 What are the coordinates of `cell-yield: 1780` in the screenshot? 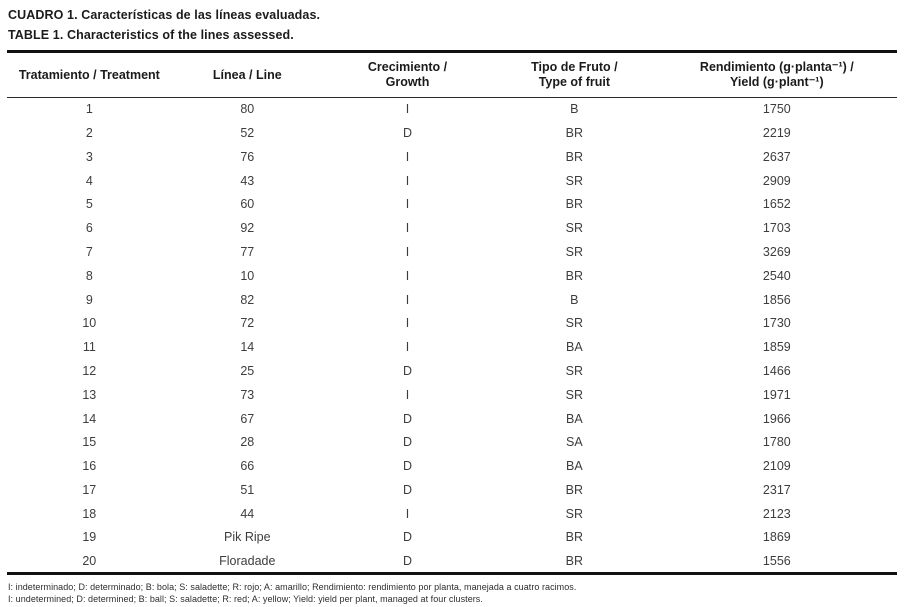 It's located at (776, 442).